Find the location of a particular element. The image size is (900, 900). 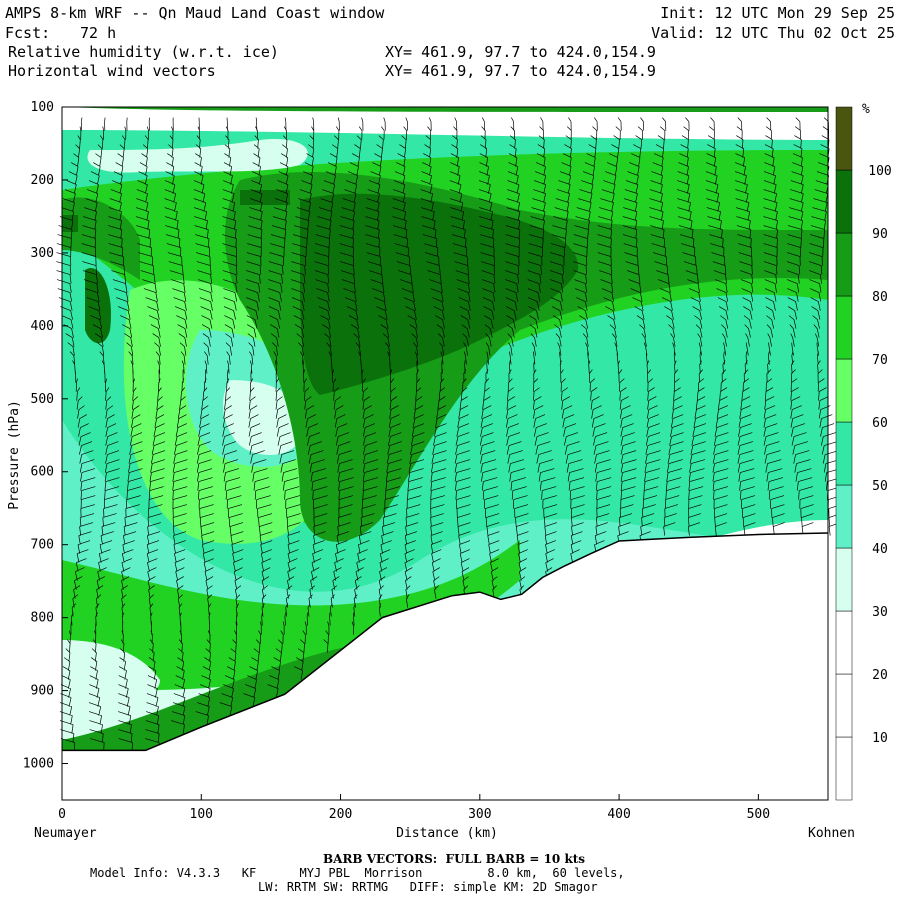

y-tick-label: 800 is located at coordinates (42, 618).